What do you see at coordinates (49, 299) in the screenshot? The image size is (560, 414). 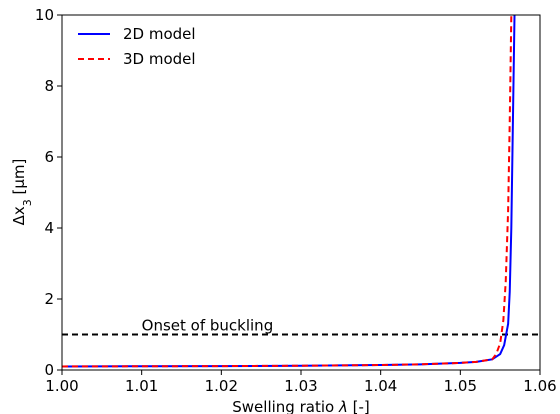 I see `y-tick-label: 2` at bounding box center [49, 299].